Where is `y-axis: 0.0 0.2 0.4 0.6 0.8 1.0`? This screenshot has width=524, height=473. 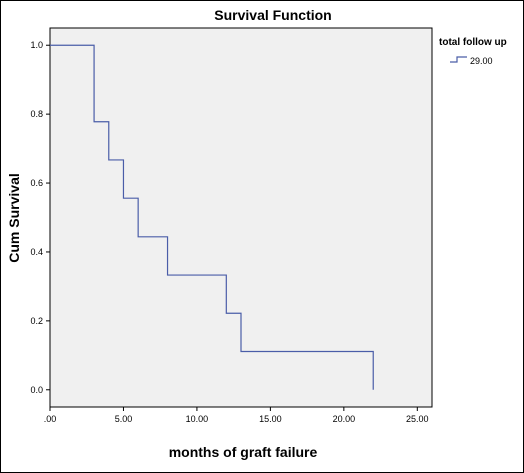 y-axis: 0.0 0.2 0.4 0.6 0.8 1.0 is located at coordinates (40, 217).